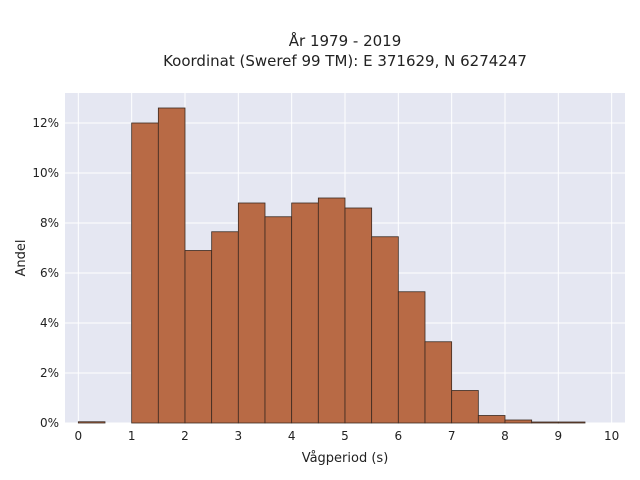 This screenshot has width=640, height=480. What do you see at coordinates (345, 458) in the screenshot?
I see `x-axis-label: Vågperiod (s)` at bounding box center [345, 458].